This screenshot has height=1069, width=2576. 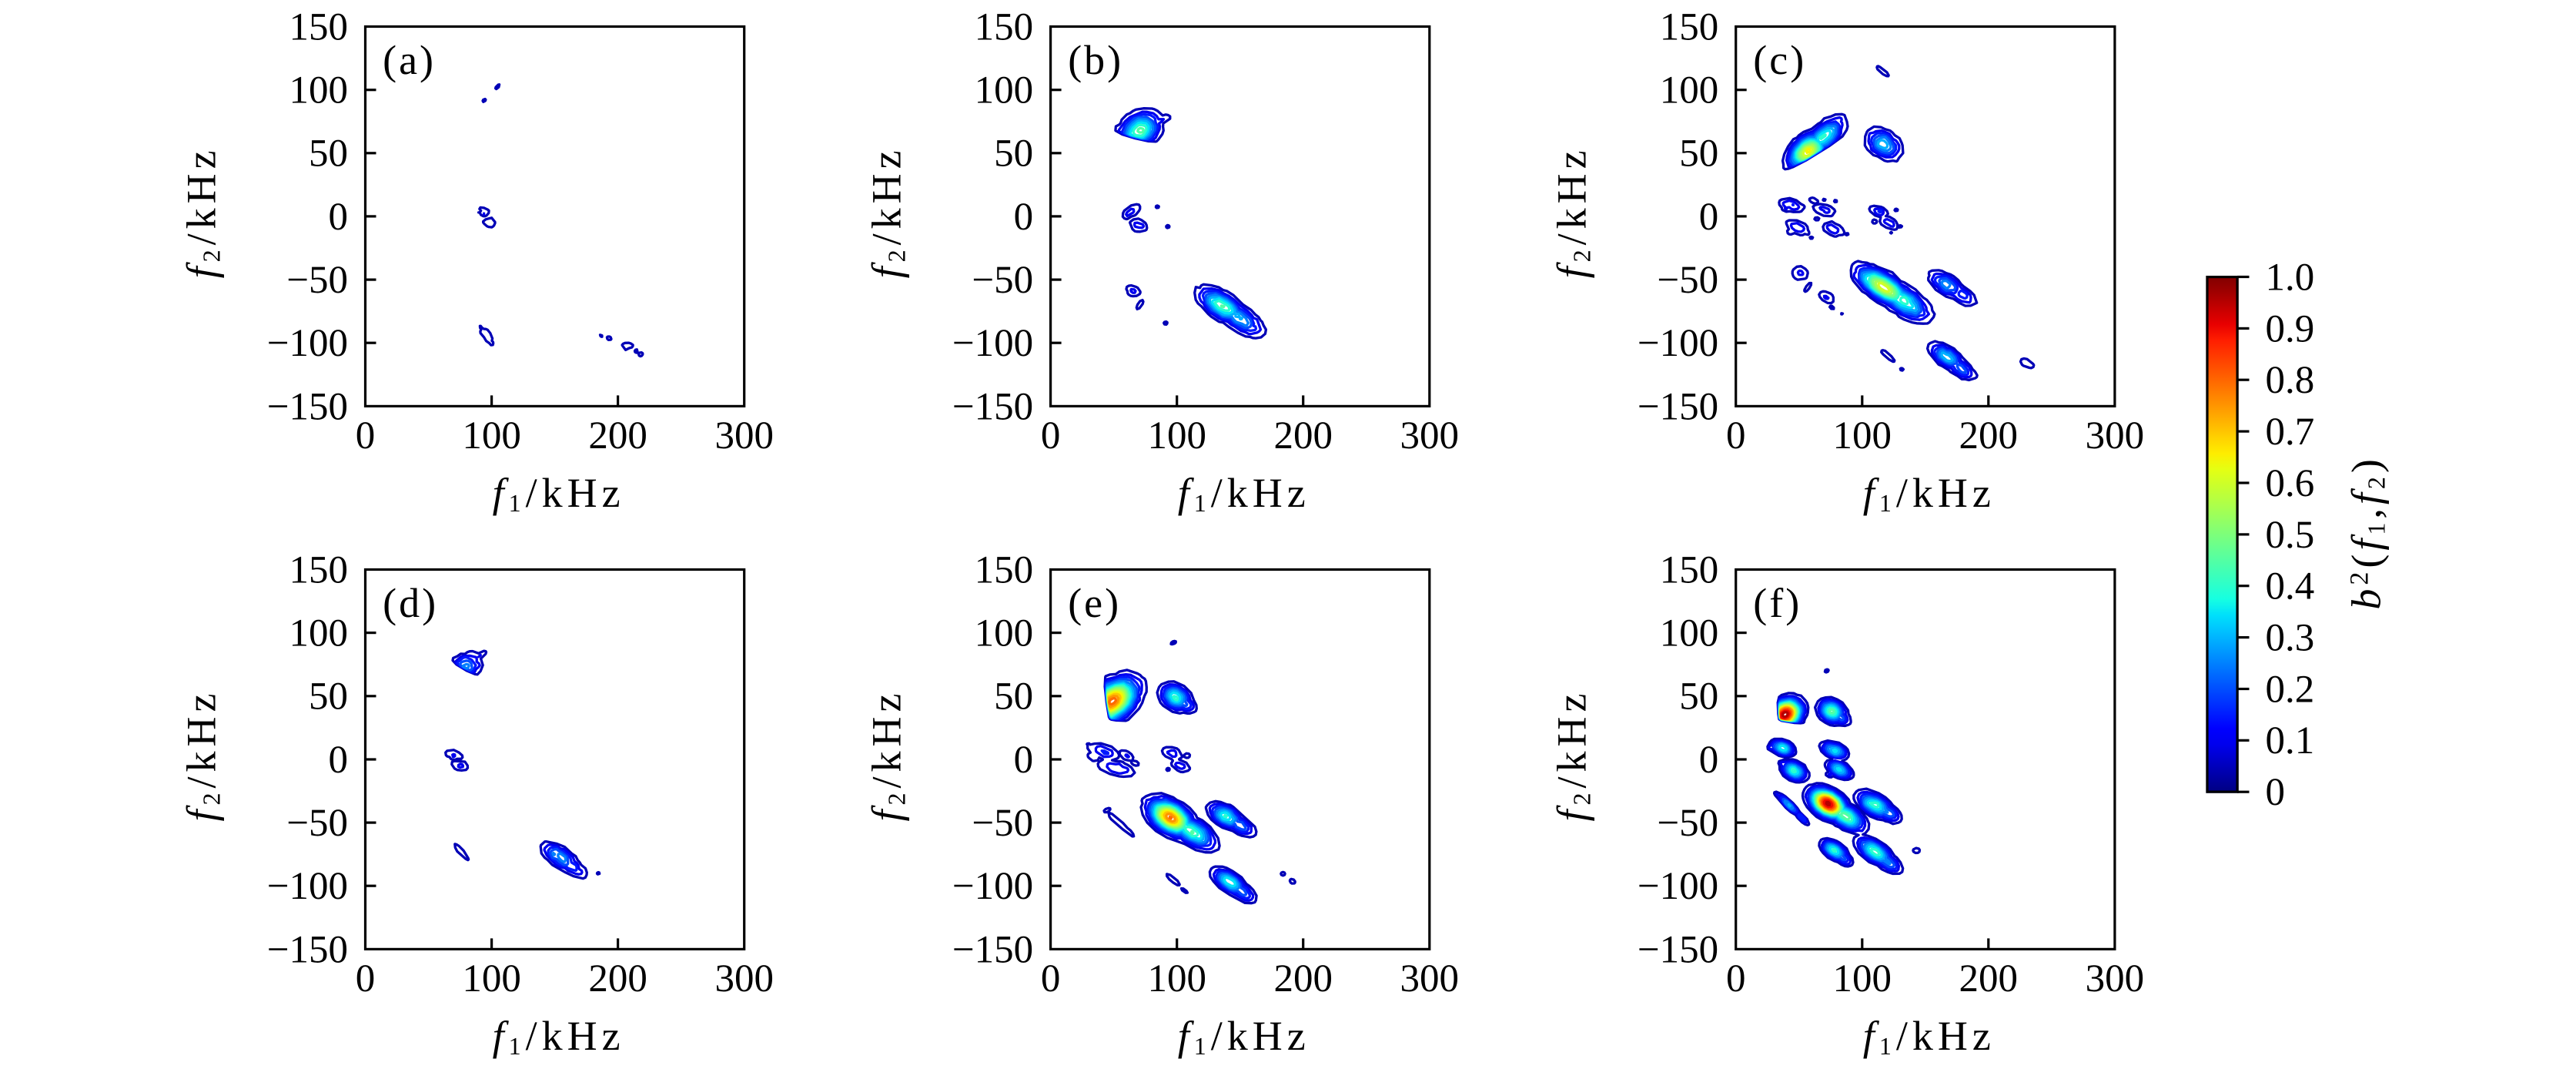 I want to click on svg-text: 0.6, so click(x=2291, y=483).